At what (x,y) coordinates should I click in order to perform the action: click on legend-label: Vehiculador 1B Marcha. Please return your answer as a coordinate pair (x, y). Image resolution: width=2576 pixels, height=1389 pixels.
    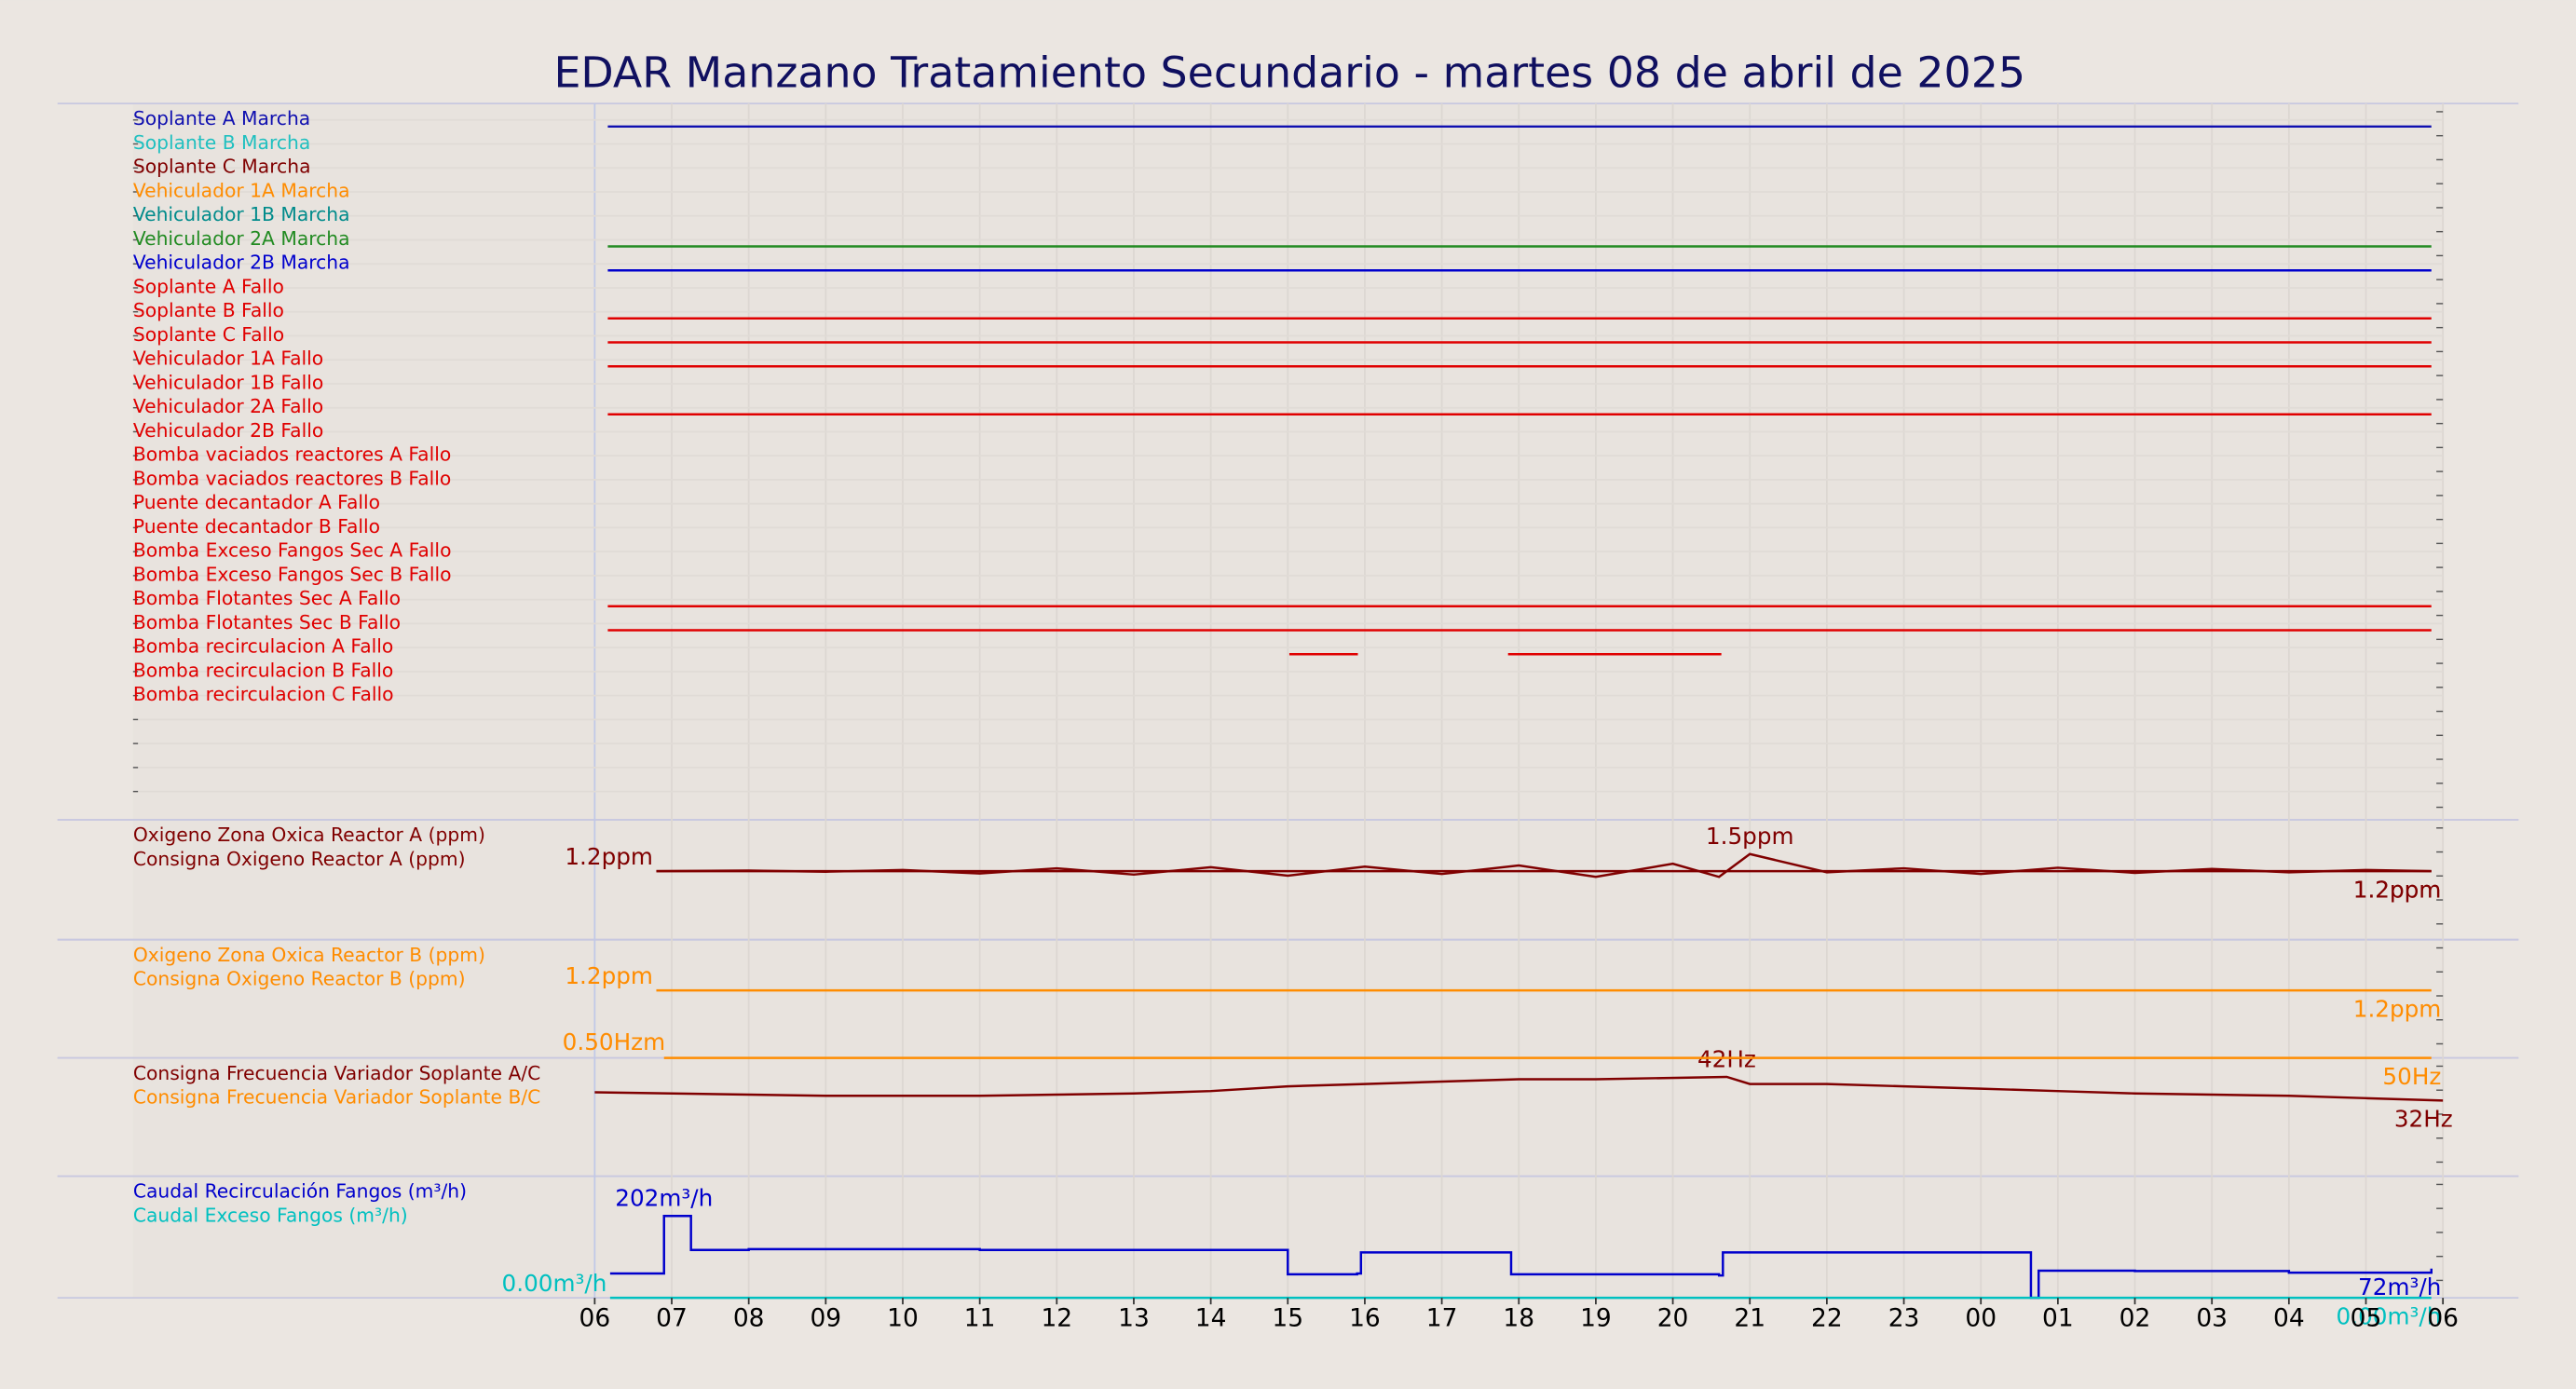
    Looking at the image, I should click on (241, 214).